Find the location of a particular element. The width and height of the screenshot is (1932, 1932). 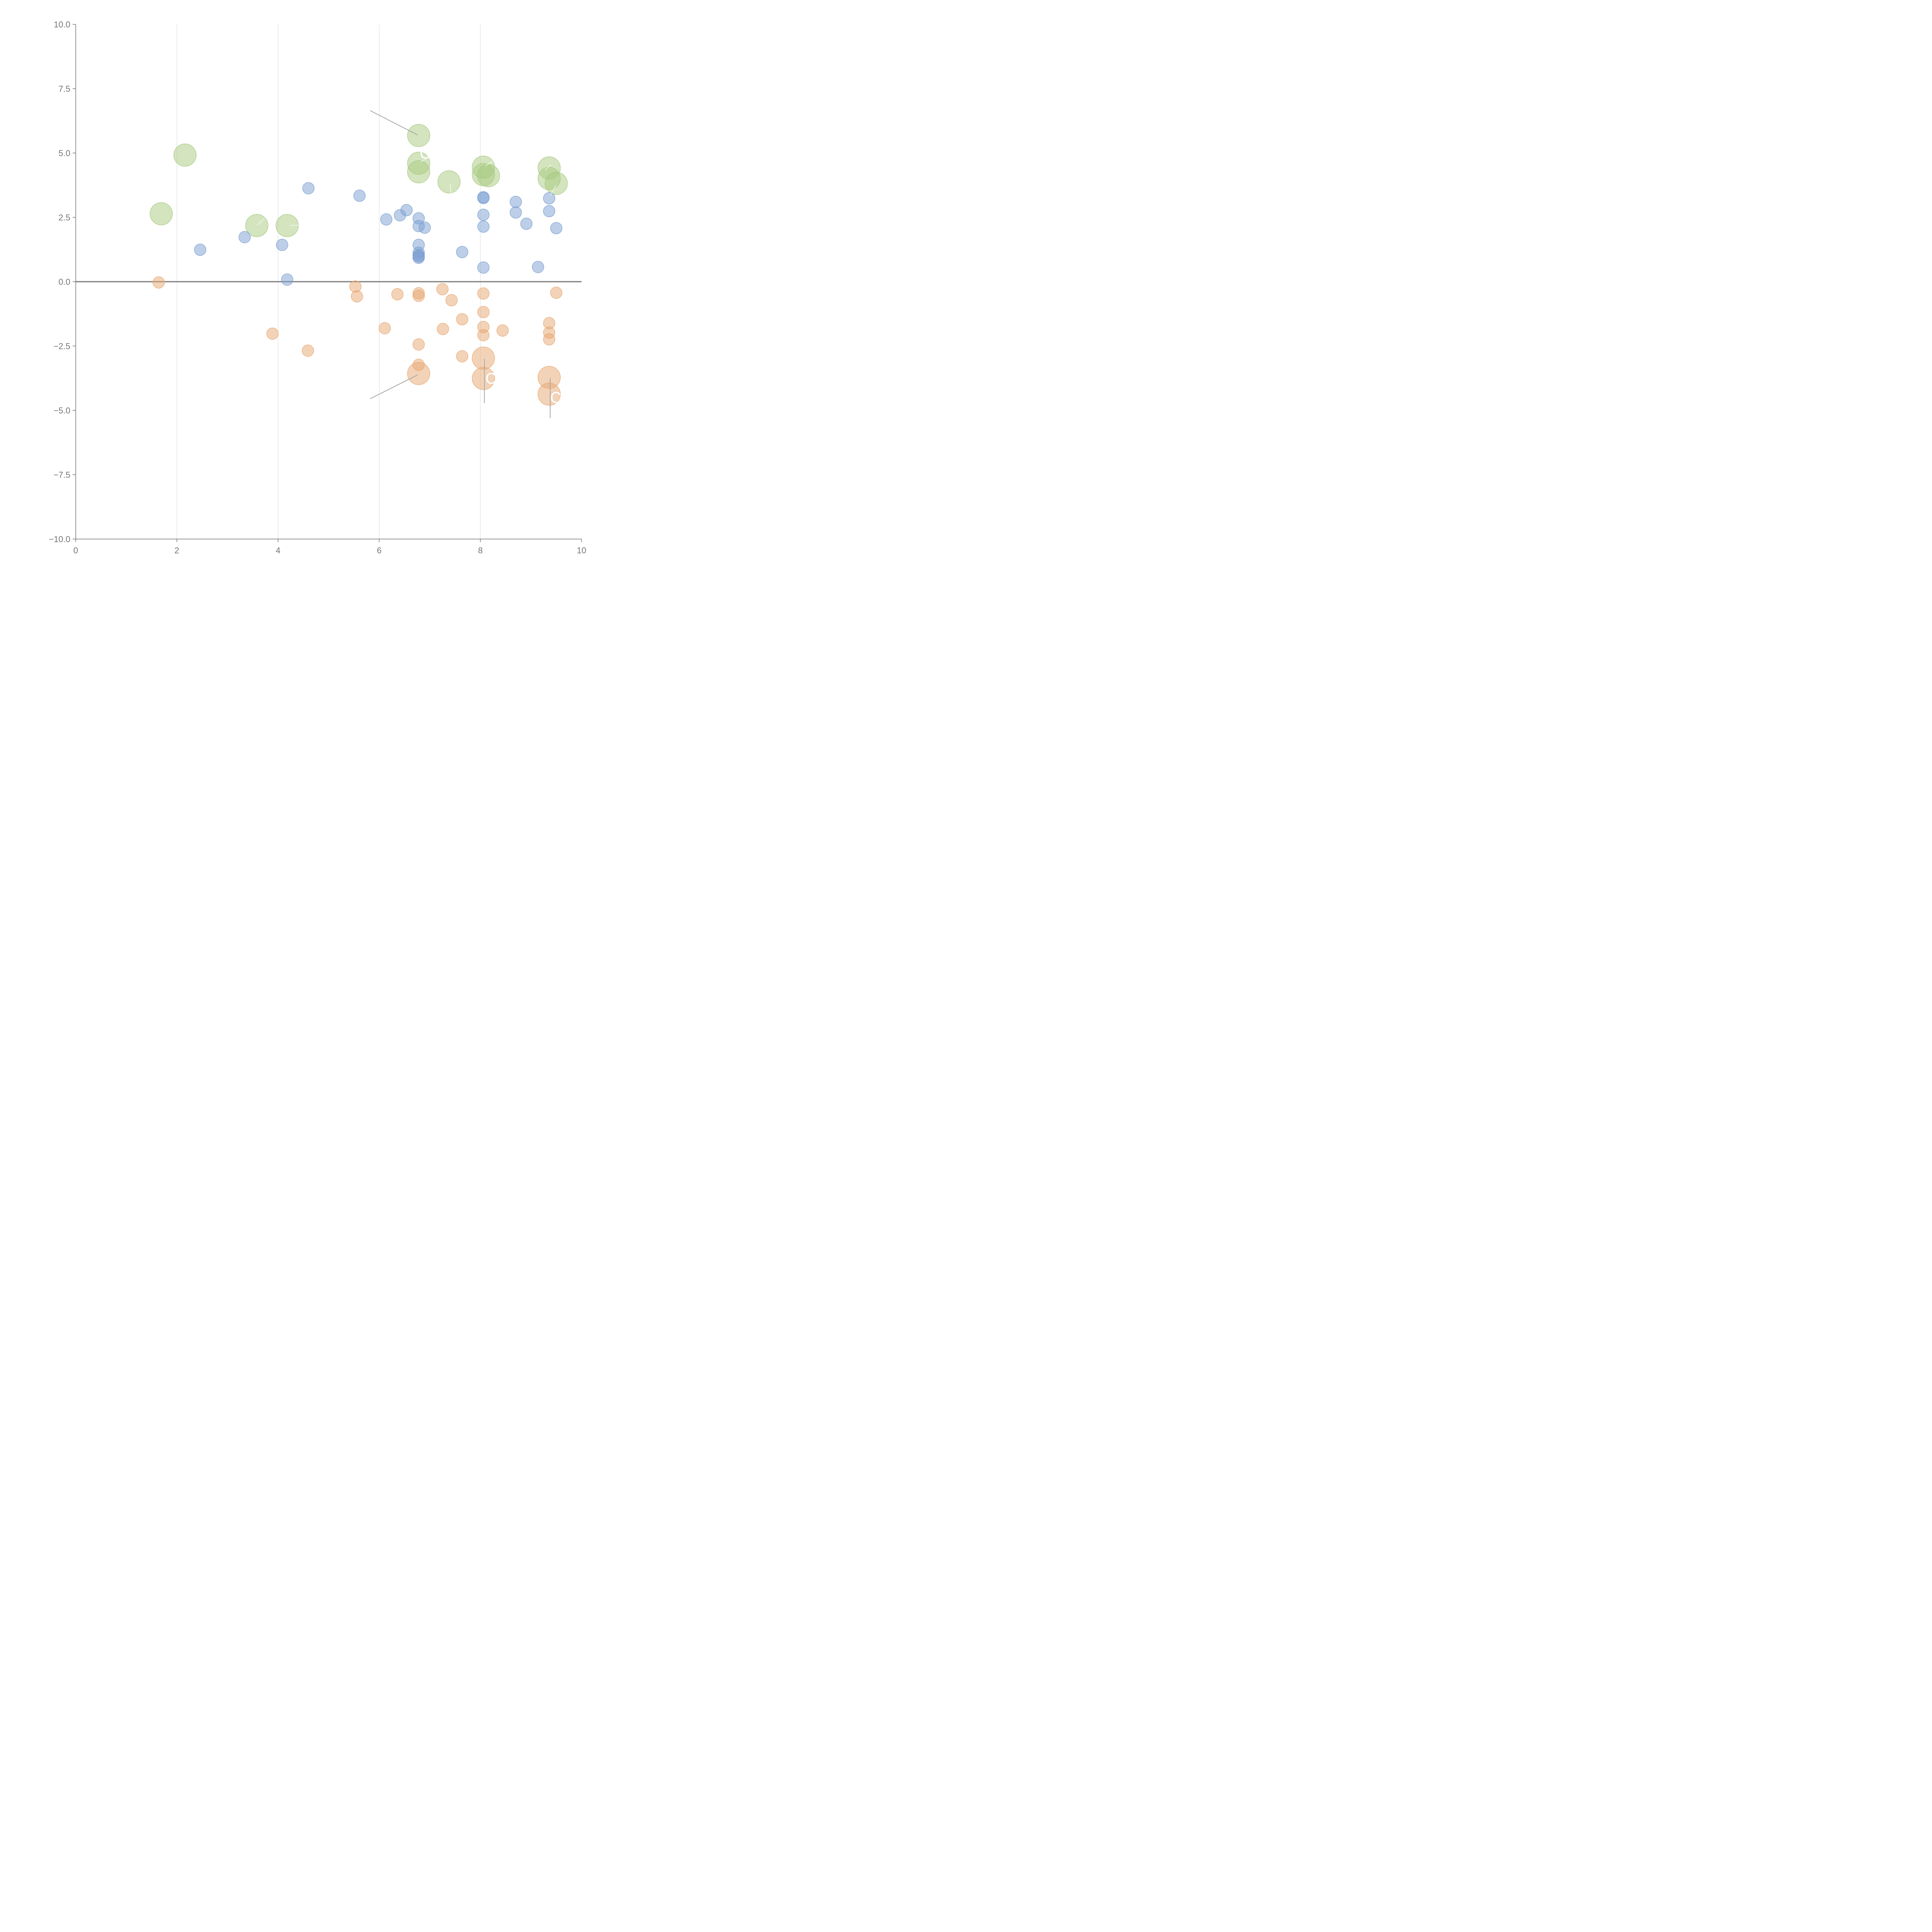

y-tick-label: −2.5 is located at coordinates (62, 346).